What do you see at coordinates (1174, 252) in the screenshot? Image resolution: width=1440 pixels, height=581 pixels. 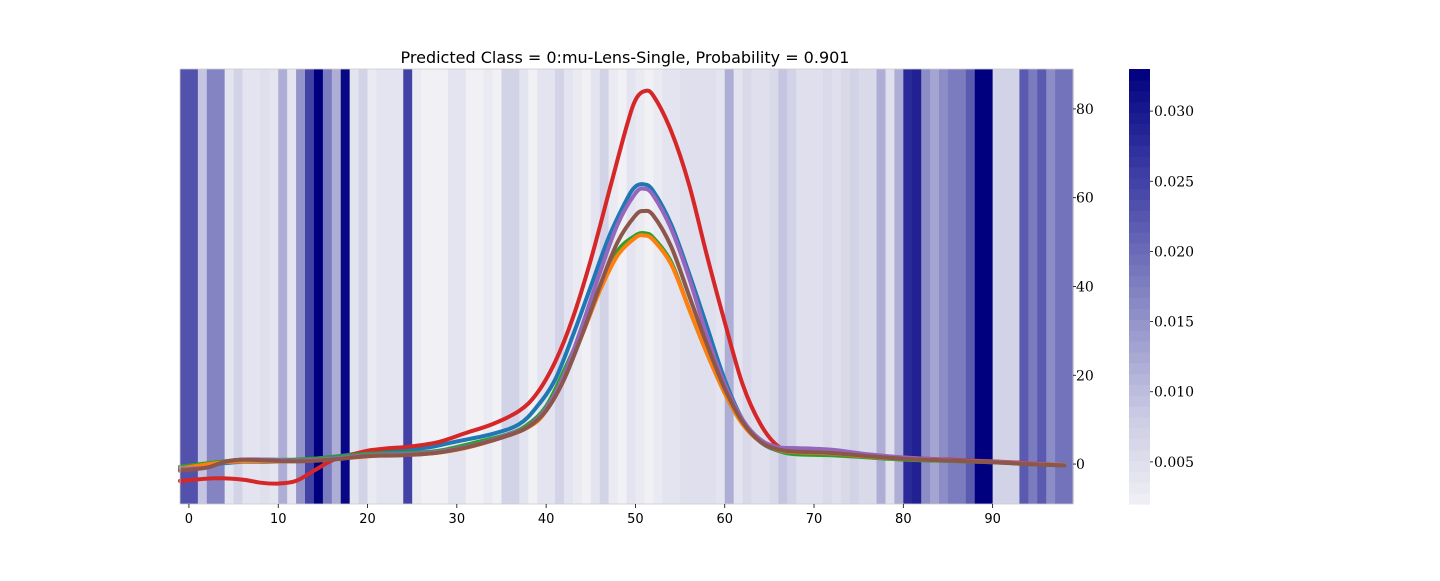 I see `colorbar-tick-label: 0.020` at bounding box center [1174, 252].